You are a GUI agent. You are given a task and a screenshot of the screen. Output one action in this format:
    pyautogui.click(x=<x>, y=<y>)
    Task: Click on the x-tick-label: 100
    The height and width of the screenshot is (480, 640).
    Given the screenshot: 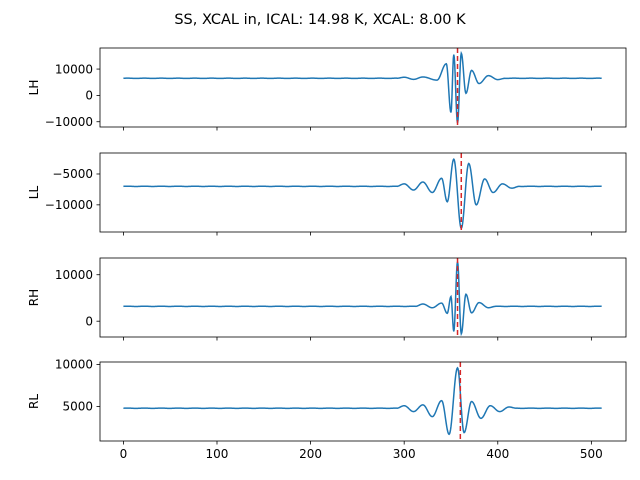 What is the action you would take?
    pyautogui.click(x=217, y=454)
    